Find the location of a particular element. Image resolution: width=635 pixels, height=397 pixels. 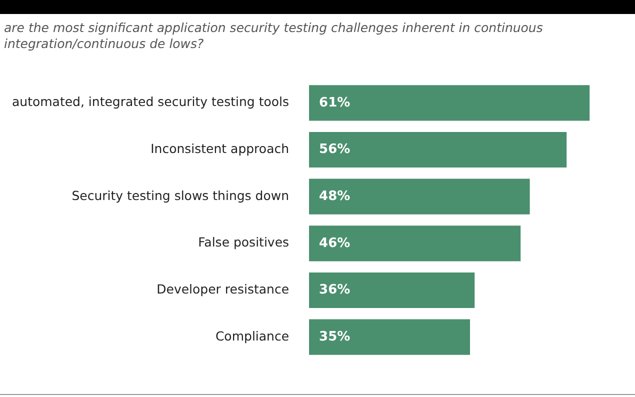

data-label: 48% is located at coordinates (334, 196).